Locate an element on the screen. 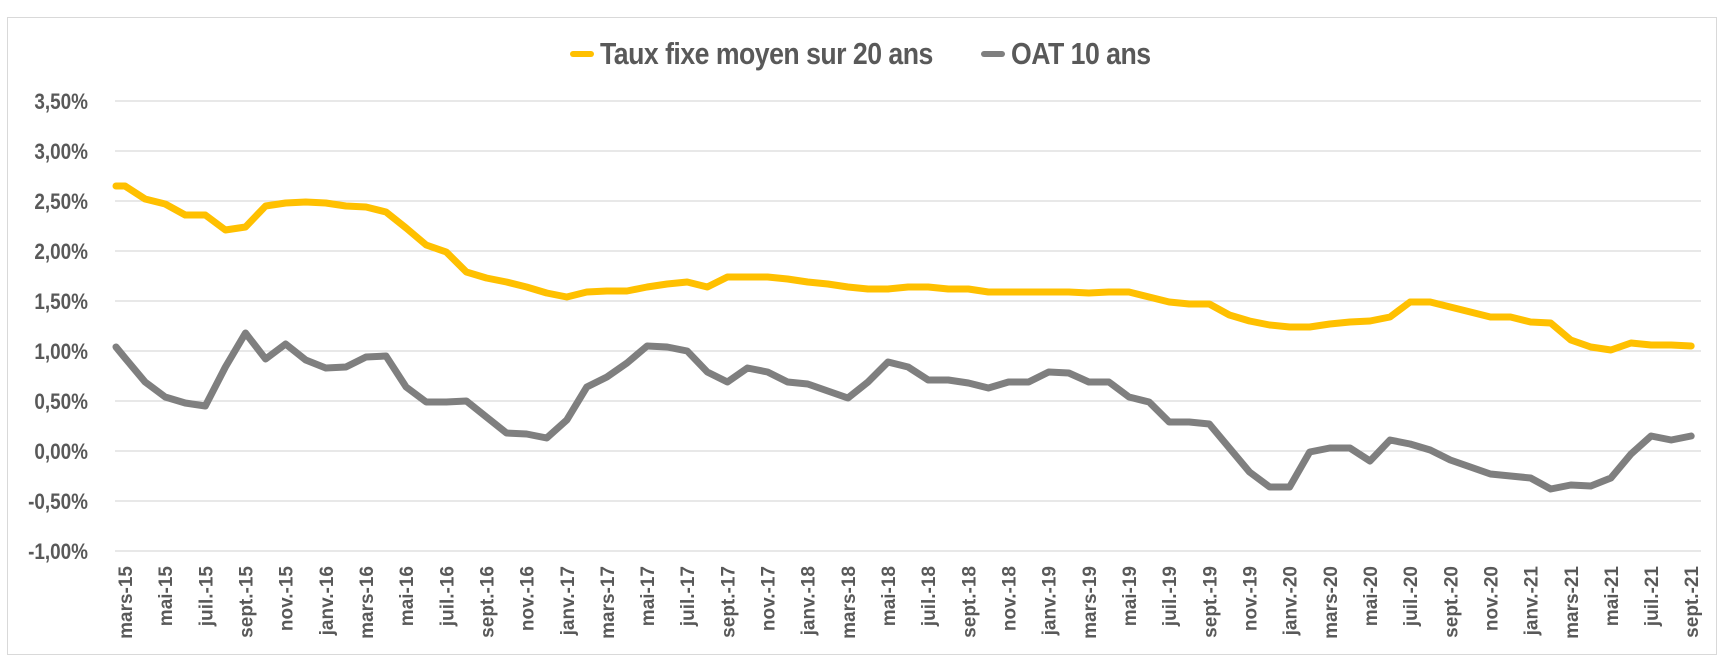 This screenshot has height=672, width=1728. legend-label: Taux fixe moyen sur 20 ans is located at coordinates (767, 53).